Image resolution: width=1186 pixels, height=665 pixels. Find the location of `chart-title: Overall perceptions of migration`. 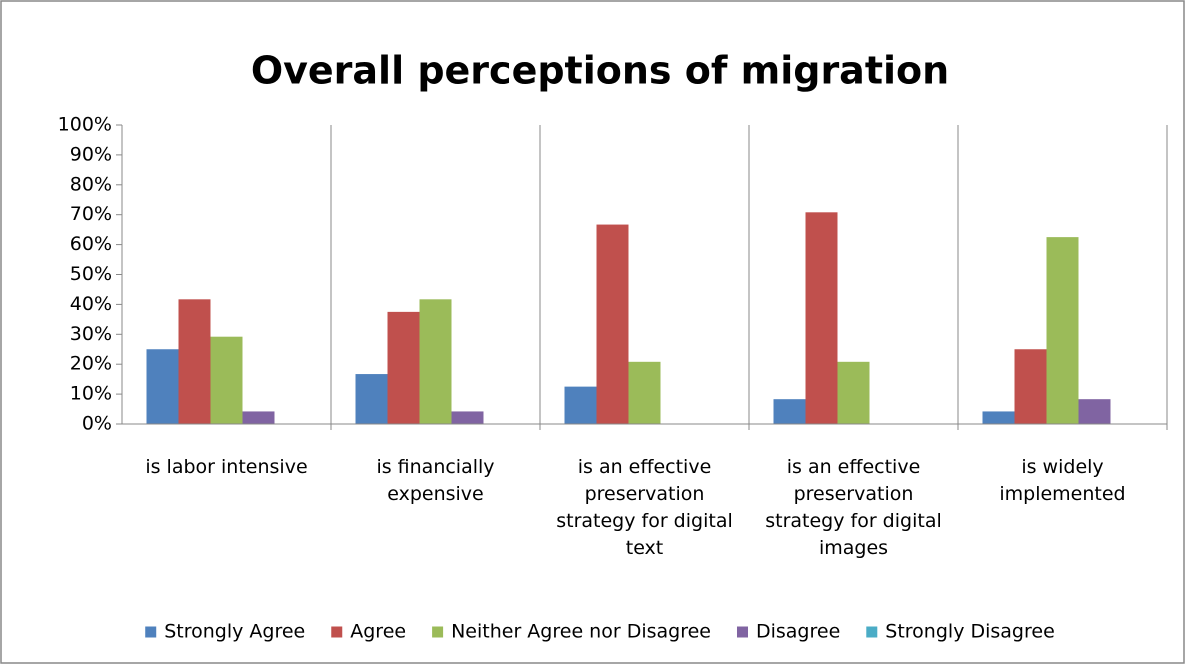

chart-title: Overall perceptions of migration is located at coordinates (600, 71).